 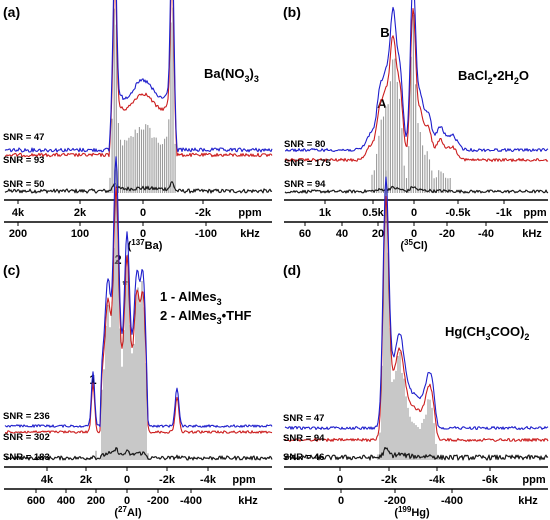 What do you see at coordinates (143, 234) in the screenshot?
I see `panel-a-khz-tick: 0` at bounding box center [143, 234].